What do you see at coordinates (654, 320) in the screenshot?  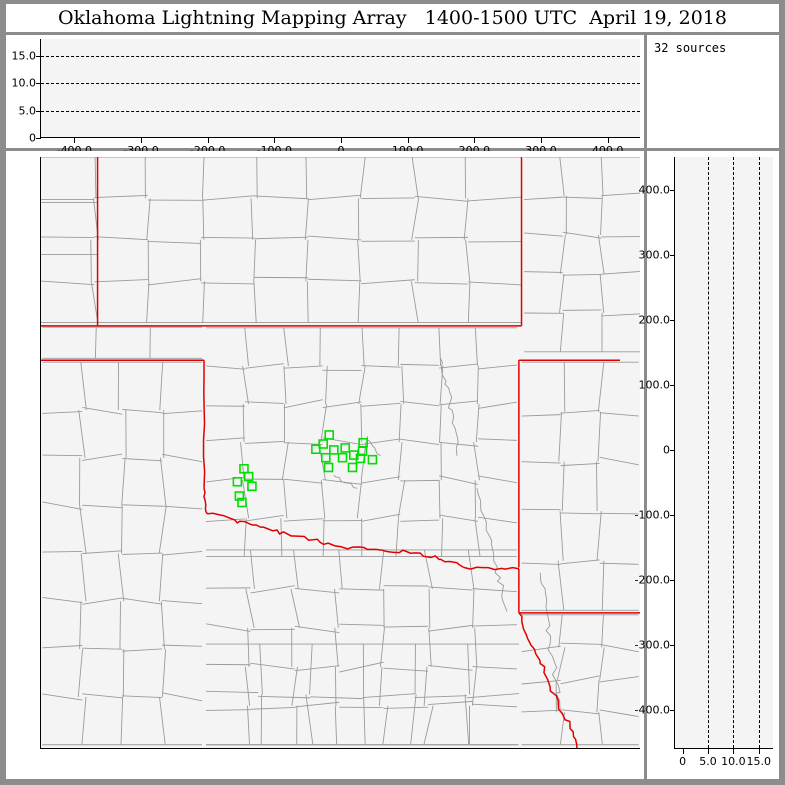 I see `y-axis-tick-label: 200.0` at bounding box center [654, 320].